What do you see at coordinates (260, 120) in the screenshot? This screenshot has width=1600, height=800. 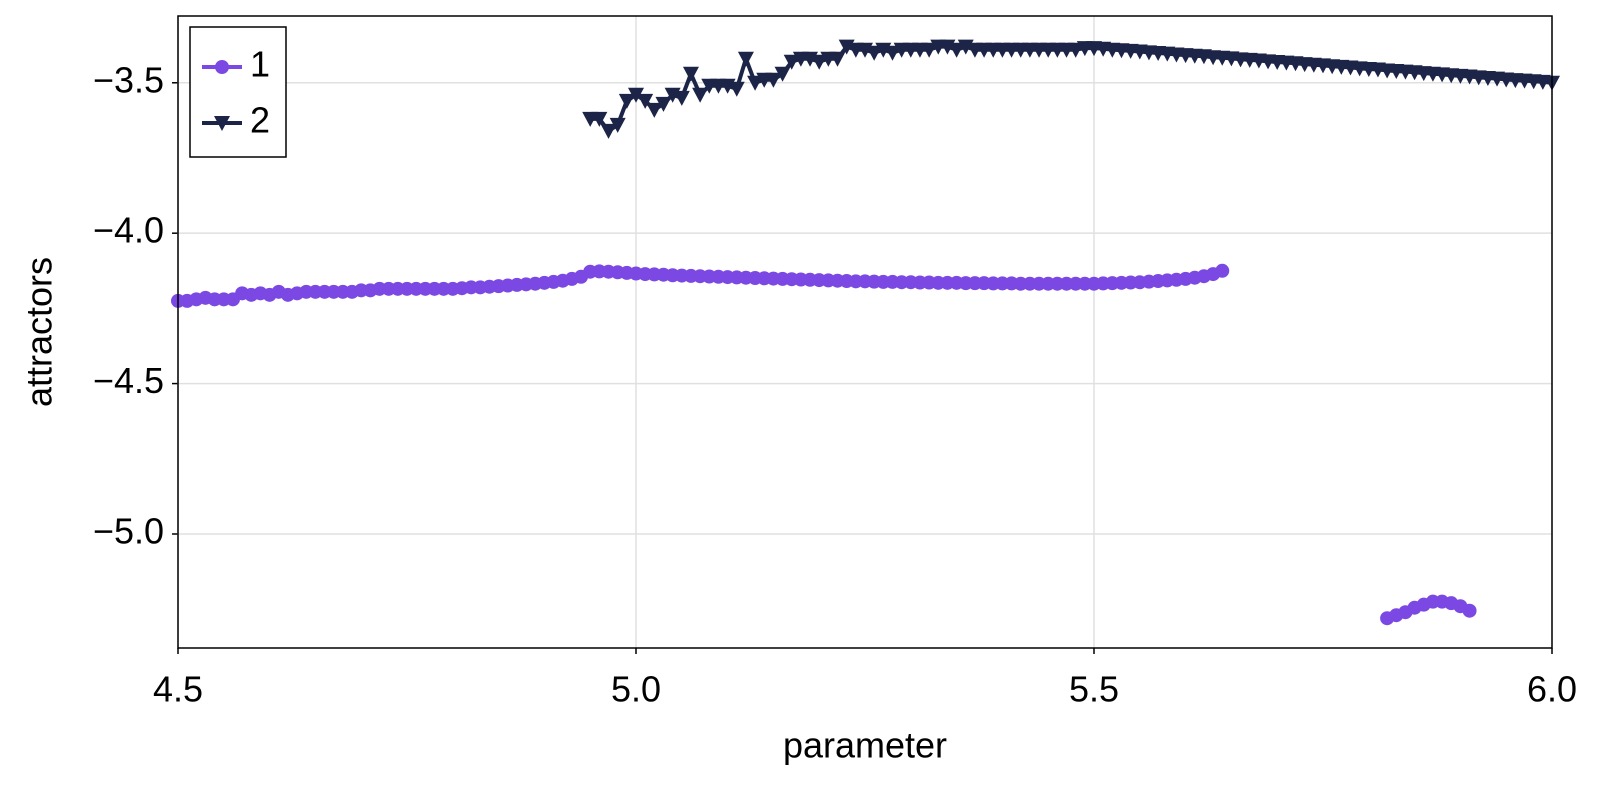 I see `legend-label: 2` at bounding box center [260, 120].